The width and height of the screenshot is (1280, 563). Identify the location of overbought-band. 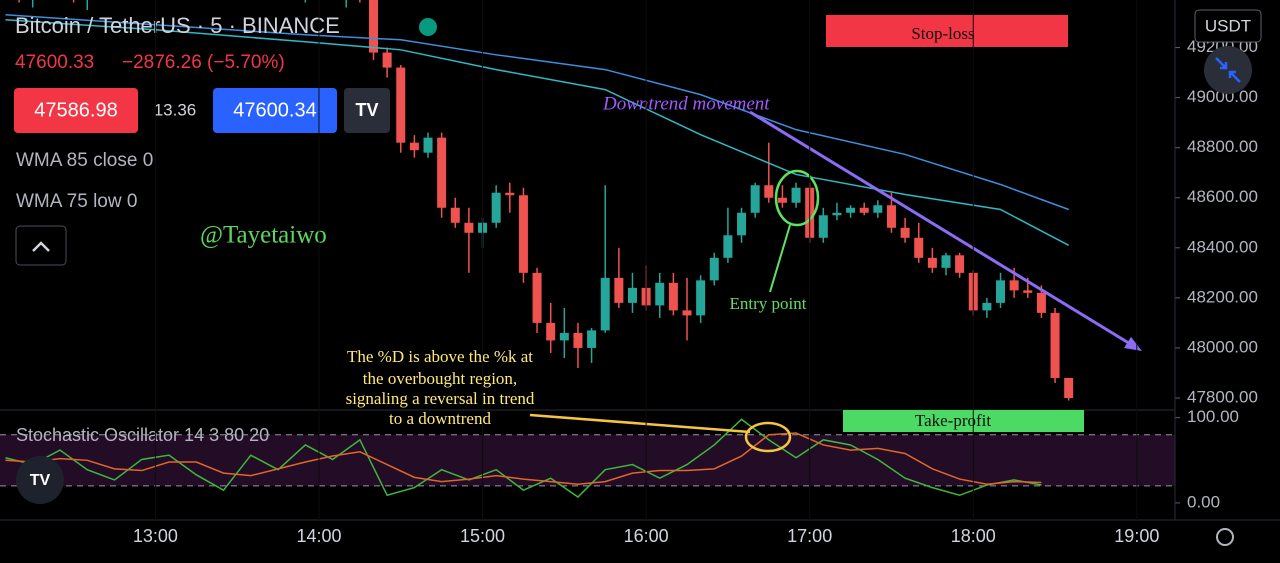
(587, 460).